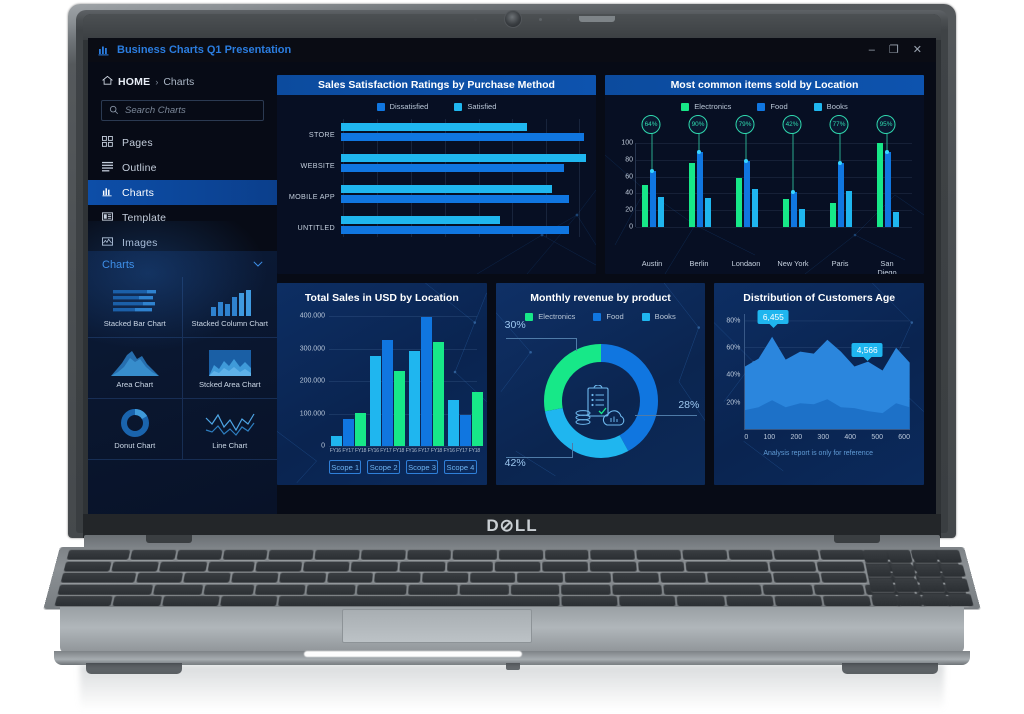 This screenshot has height=714, width=1024. What do you see at coordinates (512, 542) in the screenshot?
I see `base-top-edge` at bounding box center [512, 542].